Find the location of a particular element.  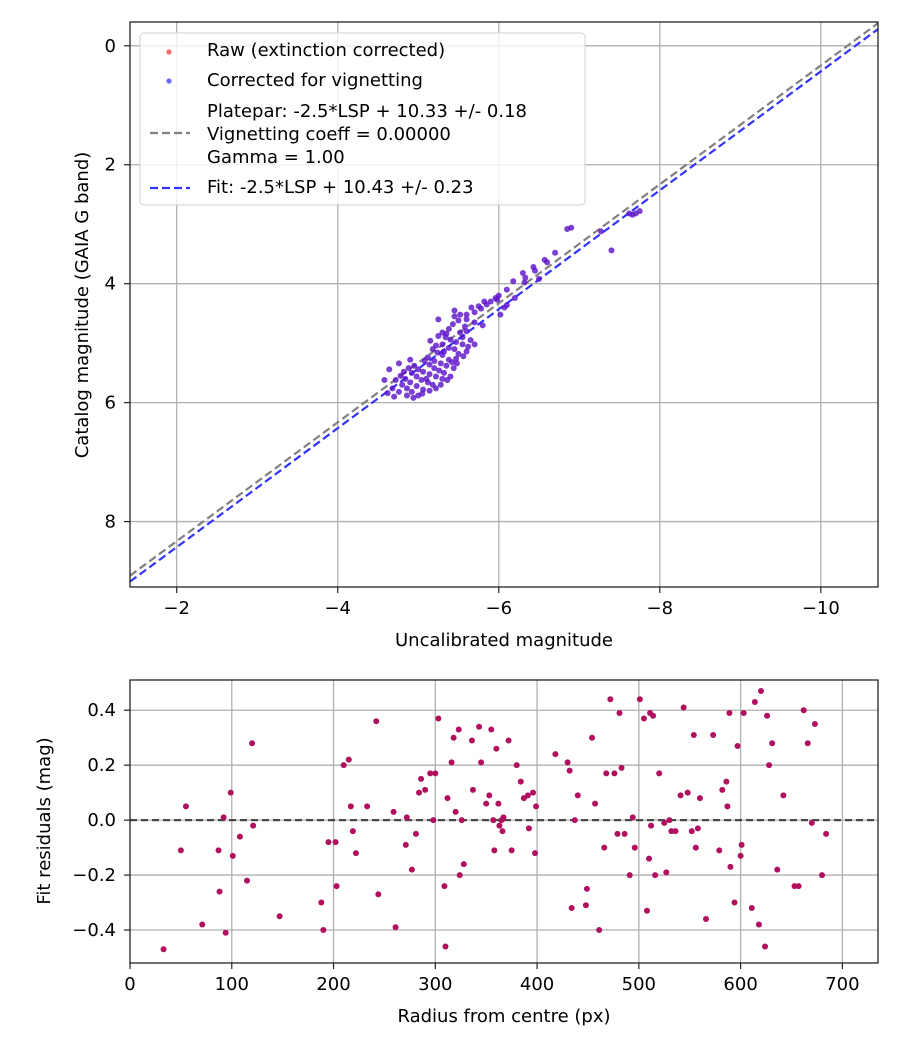

x-tick-label: 400 is located at coordinates (537, 984).